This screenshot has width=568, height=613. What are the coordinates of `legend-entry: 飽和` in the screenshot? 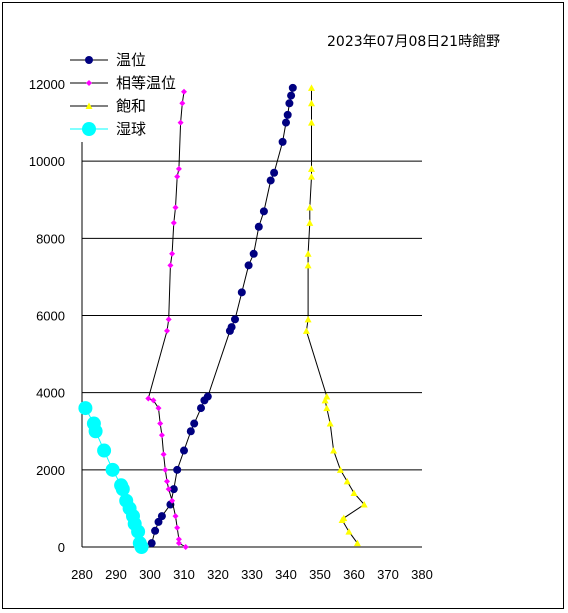 It's located at (108, 106).